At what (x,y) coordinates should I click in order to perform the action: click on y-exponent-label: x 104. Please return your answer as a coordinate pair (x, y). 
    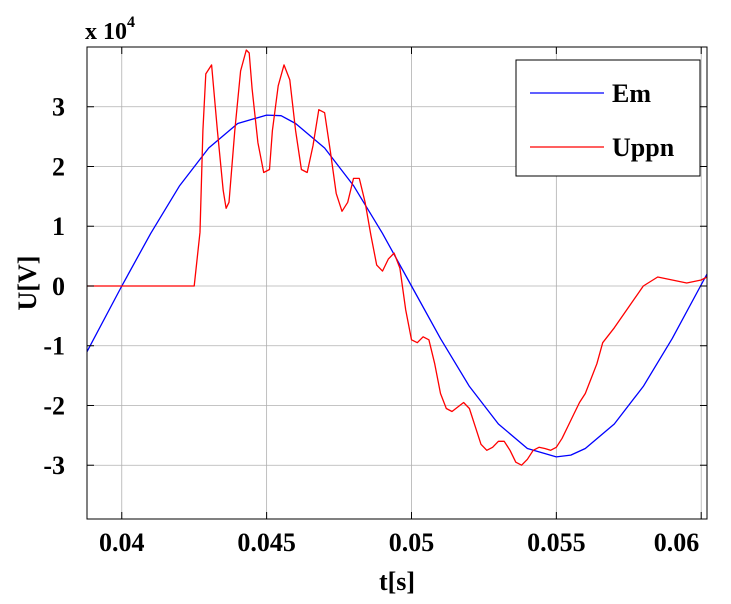
    Looking at the image, I should click on (110, 29).